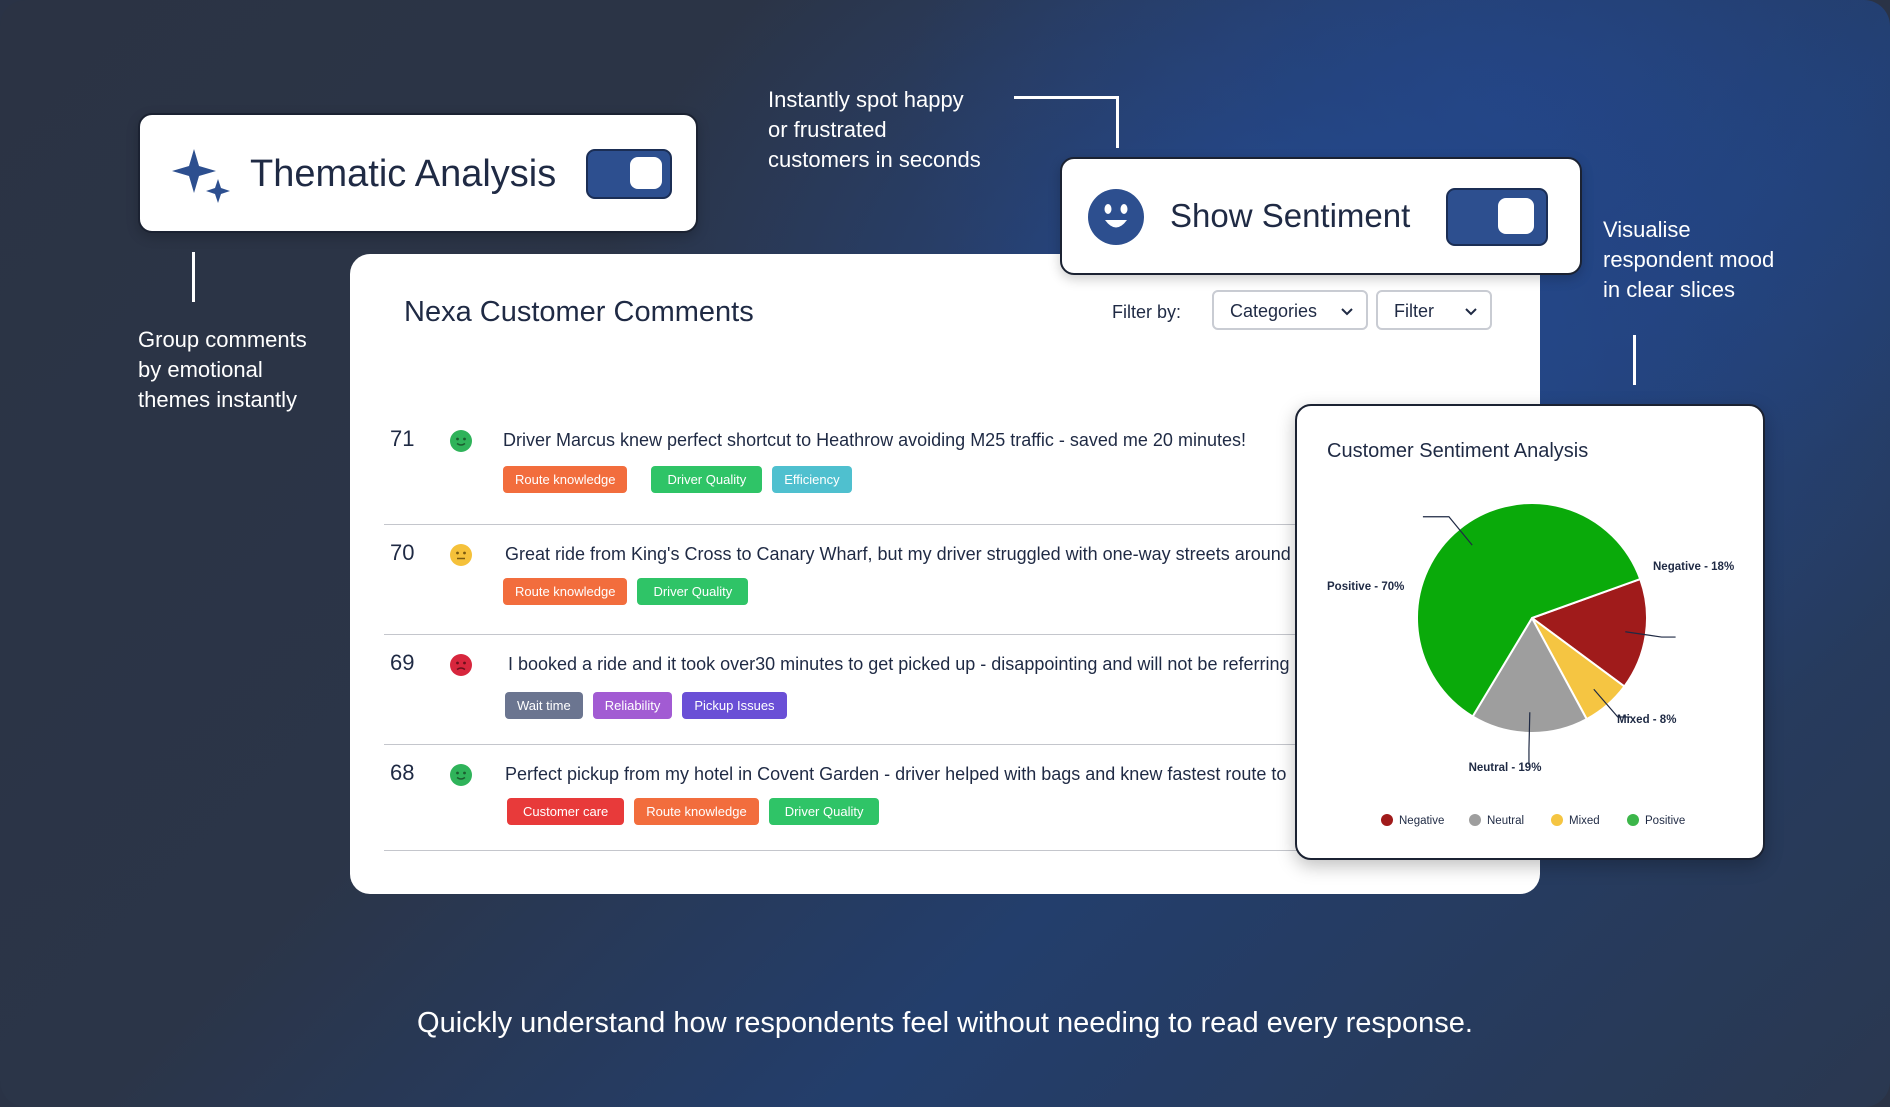 This screenshot has width=1890, height=1107. What do you see at coordinates (1633, 820) in the screenshot?
I see `legend-swatch-positive` at bounding box center [1633, 820].